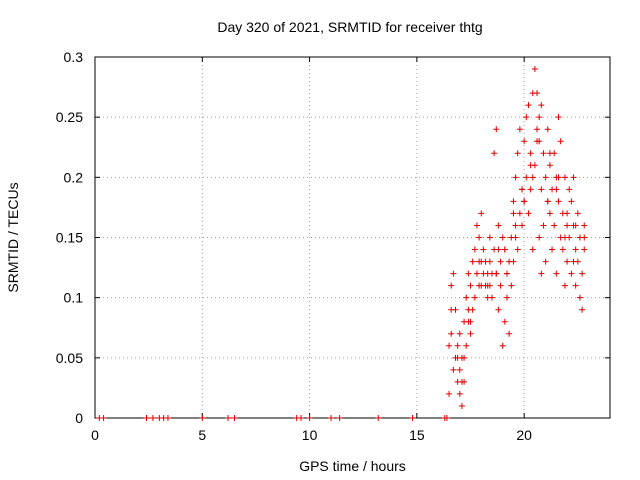  What do you see at coordinates (69, 358) in the screenshot?
I see `y-tick-label: 0.05` at bounding box center [69, 358].